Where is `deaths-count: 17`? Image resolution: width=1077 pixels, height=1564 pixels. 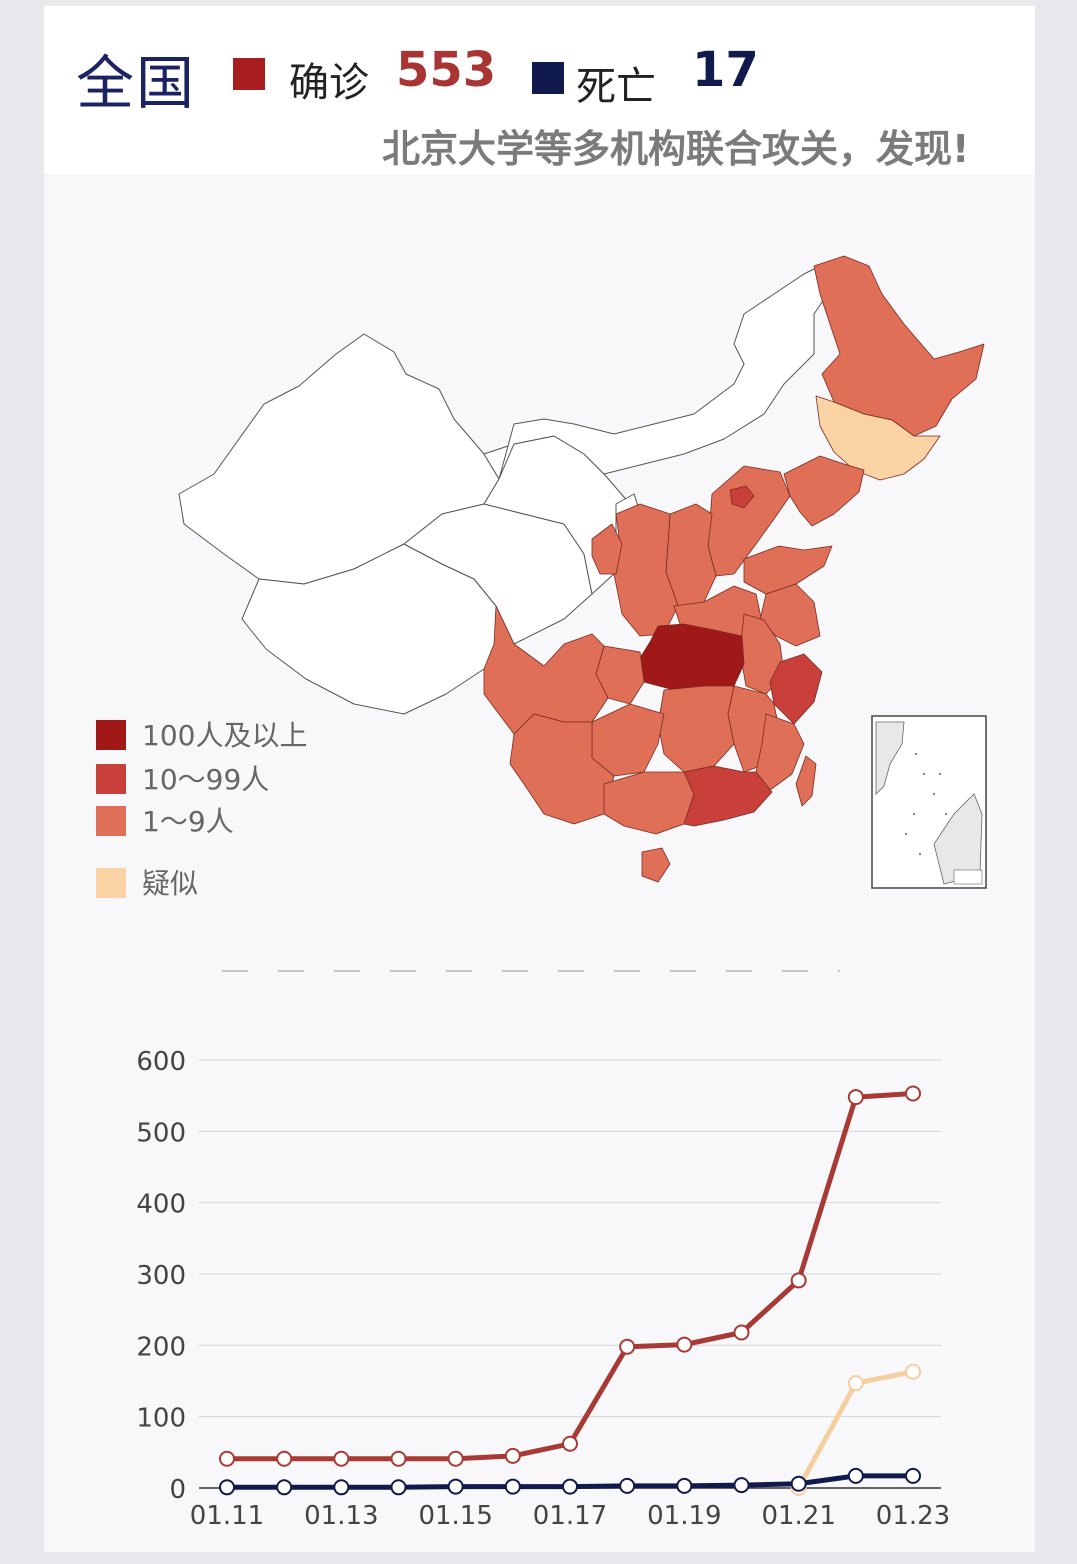
deaths-count: 17 is located at coordinates (725, 70).